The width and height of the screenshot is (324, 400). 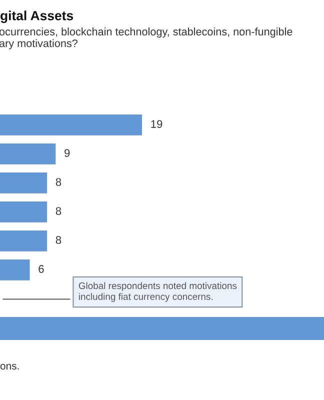 What do you see at coordinates (41, 269) in the screenshot?
I see `data-label: 6` at bounding box center [41, 269].